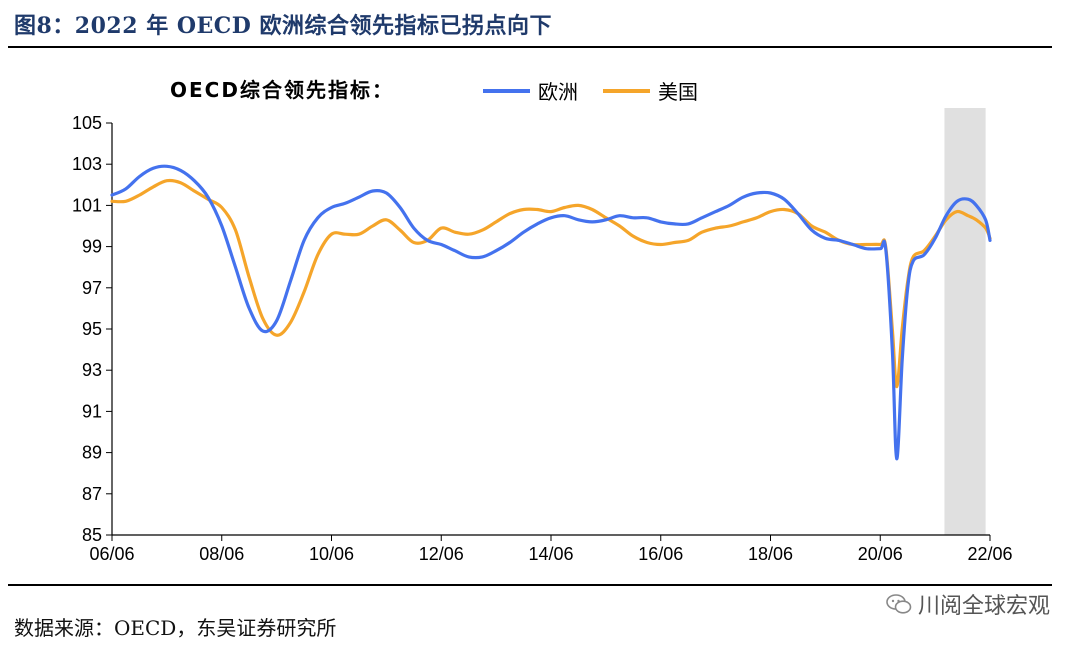 The width and height of the screenshot is (1080, 648). What do you see at coordinates (434, 91) in the screenshot?
I see `legend: OECD综合领先指标： 欧洲 美国` at bounding box center [434, 91].